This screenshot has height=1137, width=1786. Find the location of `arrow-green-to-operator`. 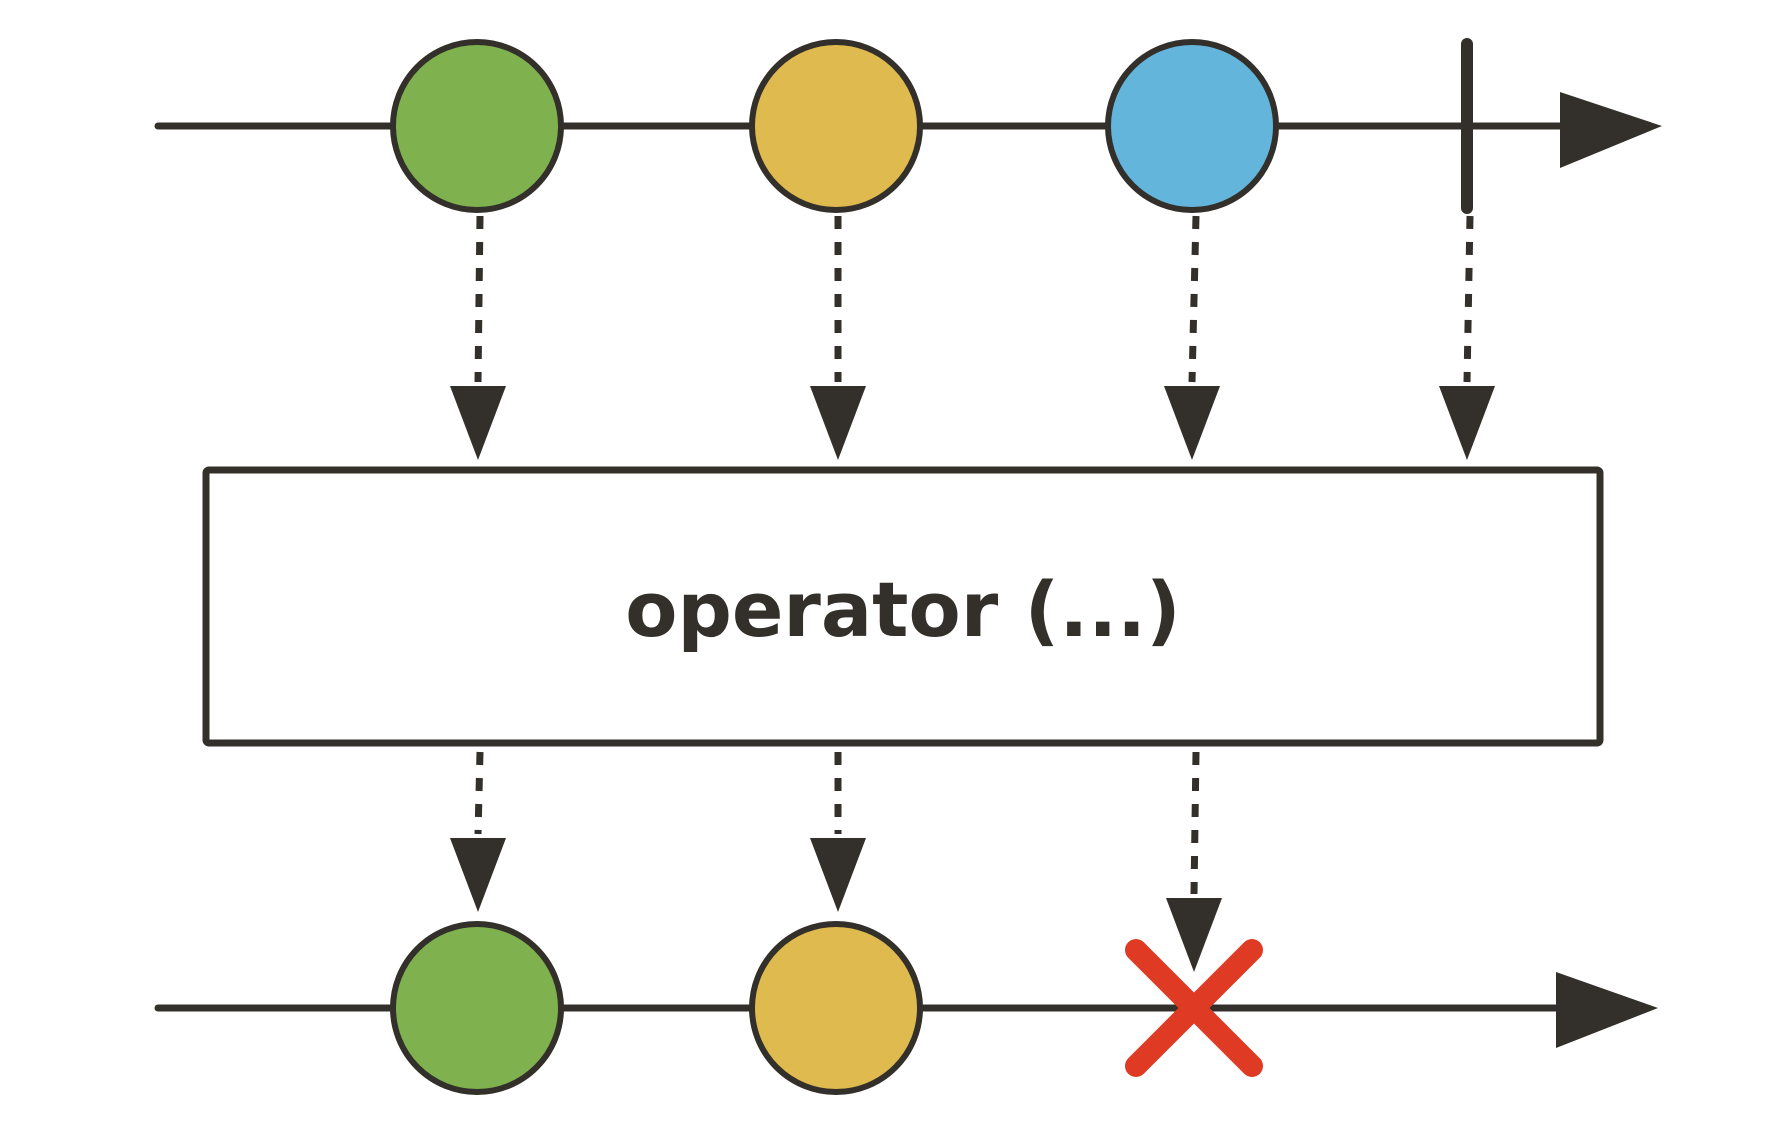

arrow-green-to-operator is located at coordinates (478, 337).